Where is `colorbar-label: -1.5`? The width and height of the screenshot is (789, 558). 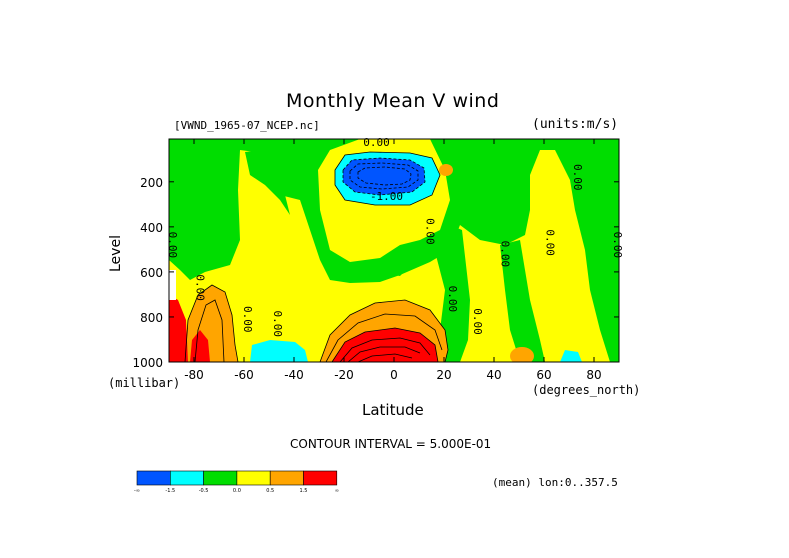
colorbar-label: -1.5 is located at coordinates (170, 491).